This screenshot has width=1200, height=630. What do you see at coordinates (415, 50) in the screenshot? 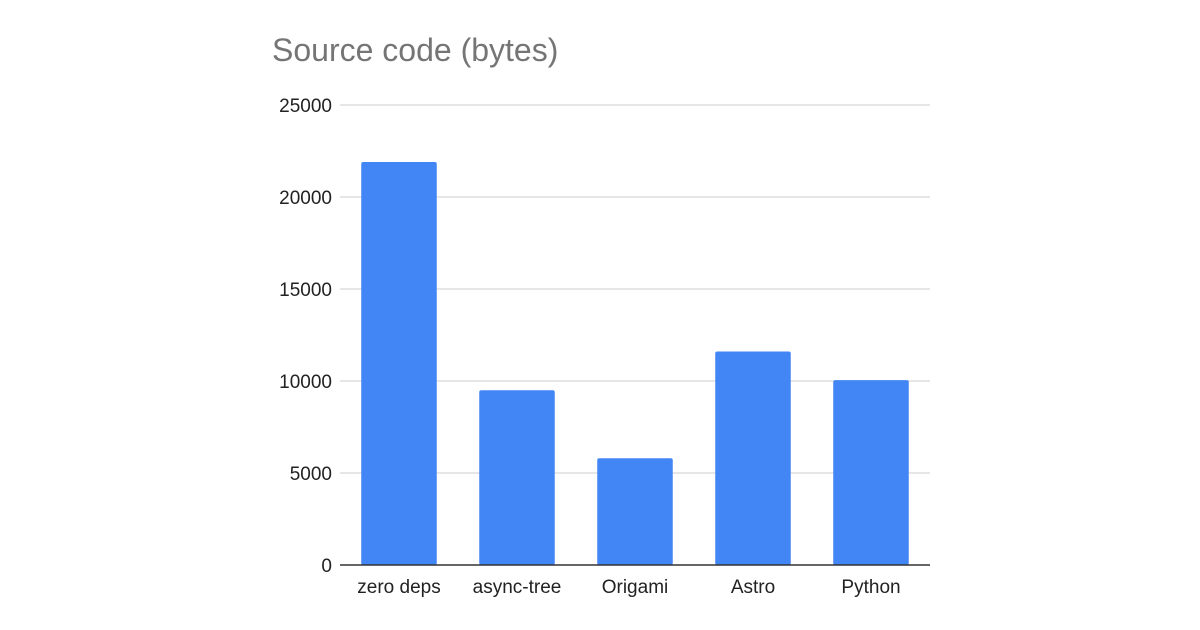
I see `chart-title: Source code (bytes)` at bounding box center [415, 50].